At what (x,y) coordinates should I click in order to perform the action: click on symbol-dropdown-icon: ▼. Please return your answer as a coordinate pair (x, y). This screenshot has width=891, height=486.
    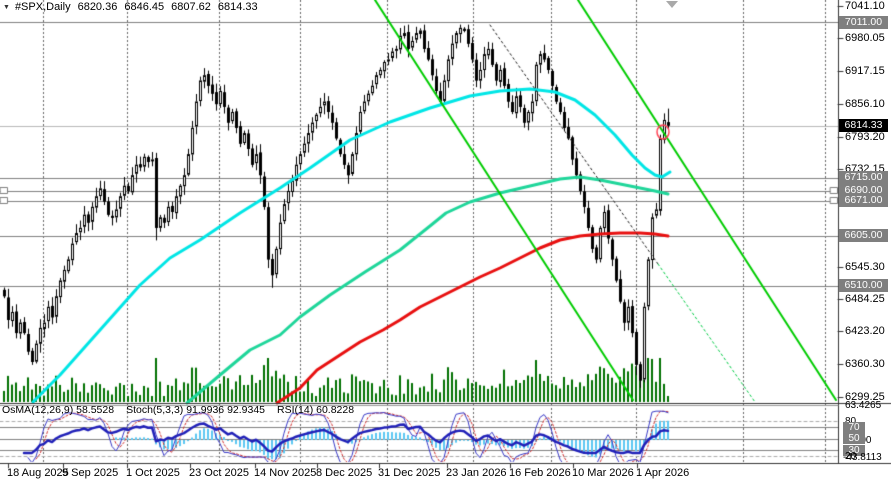
    Looking at the image, I should click on (6, 7).